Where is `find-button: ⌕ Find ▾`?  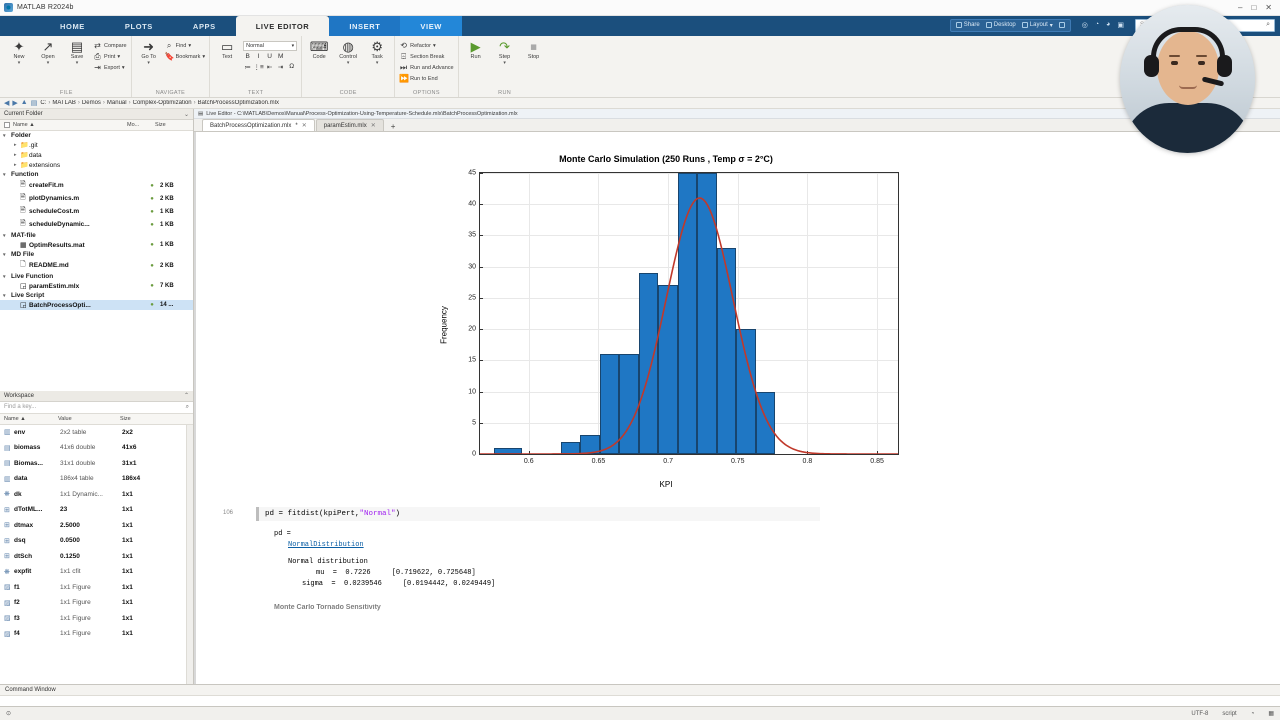 find-button: ⌕ Find ▾ is located at coordinates (185, 46).